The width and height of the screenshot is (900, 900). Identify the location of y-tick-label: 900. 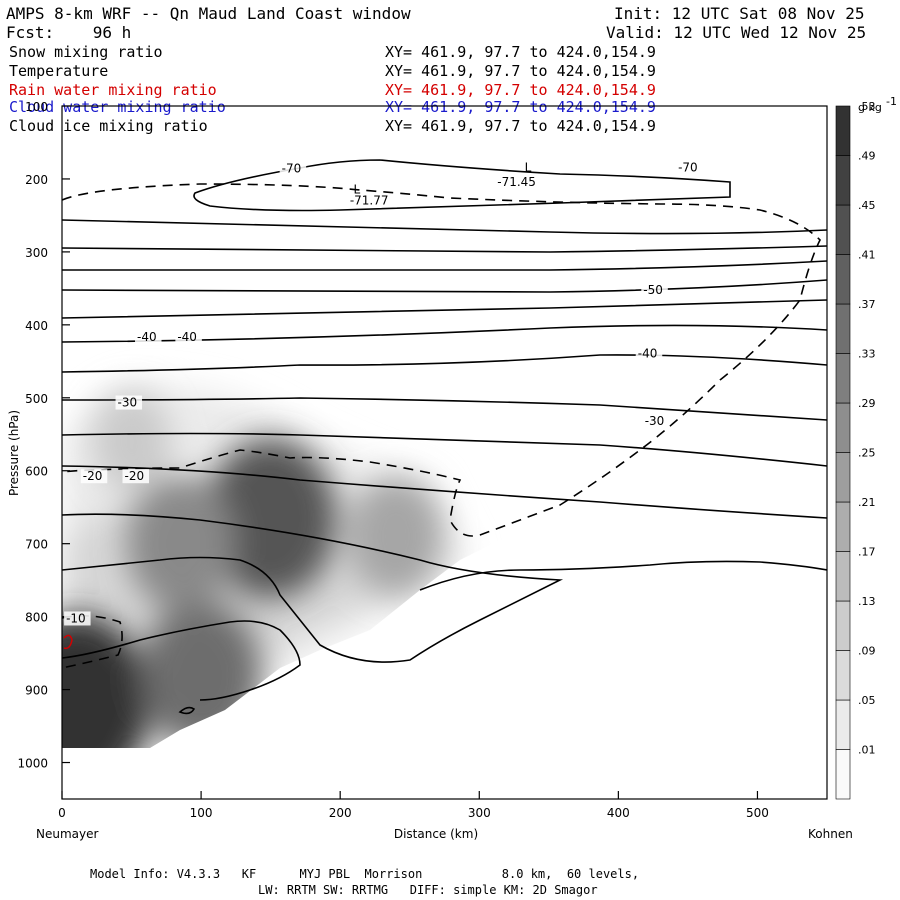
(36, 691).